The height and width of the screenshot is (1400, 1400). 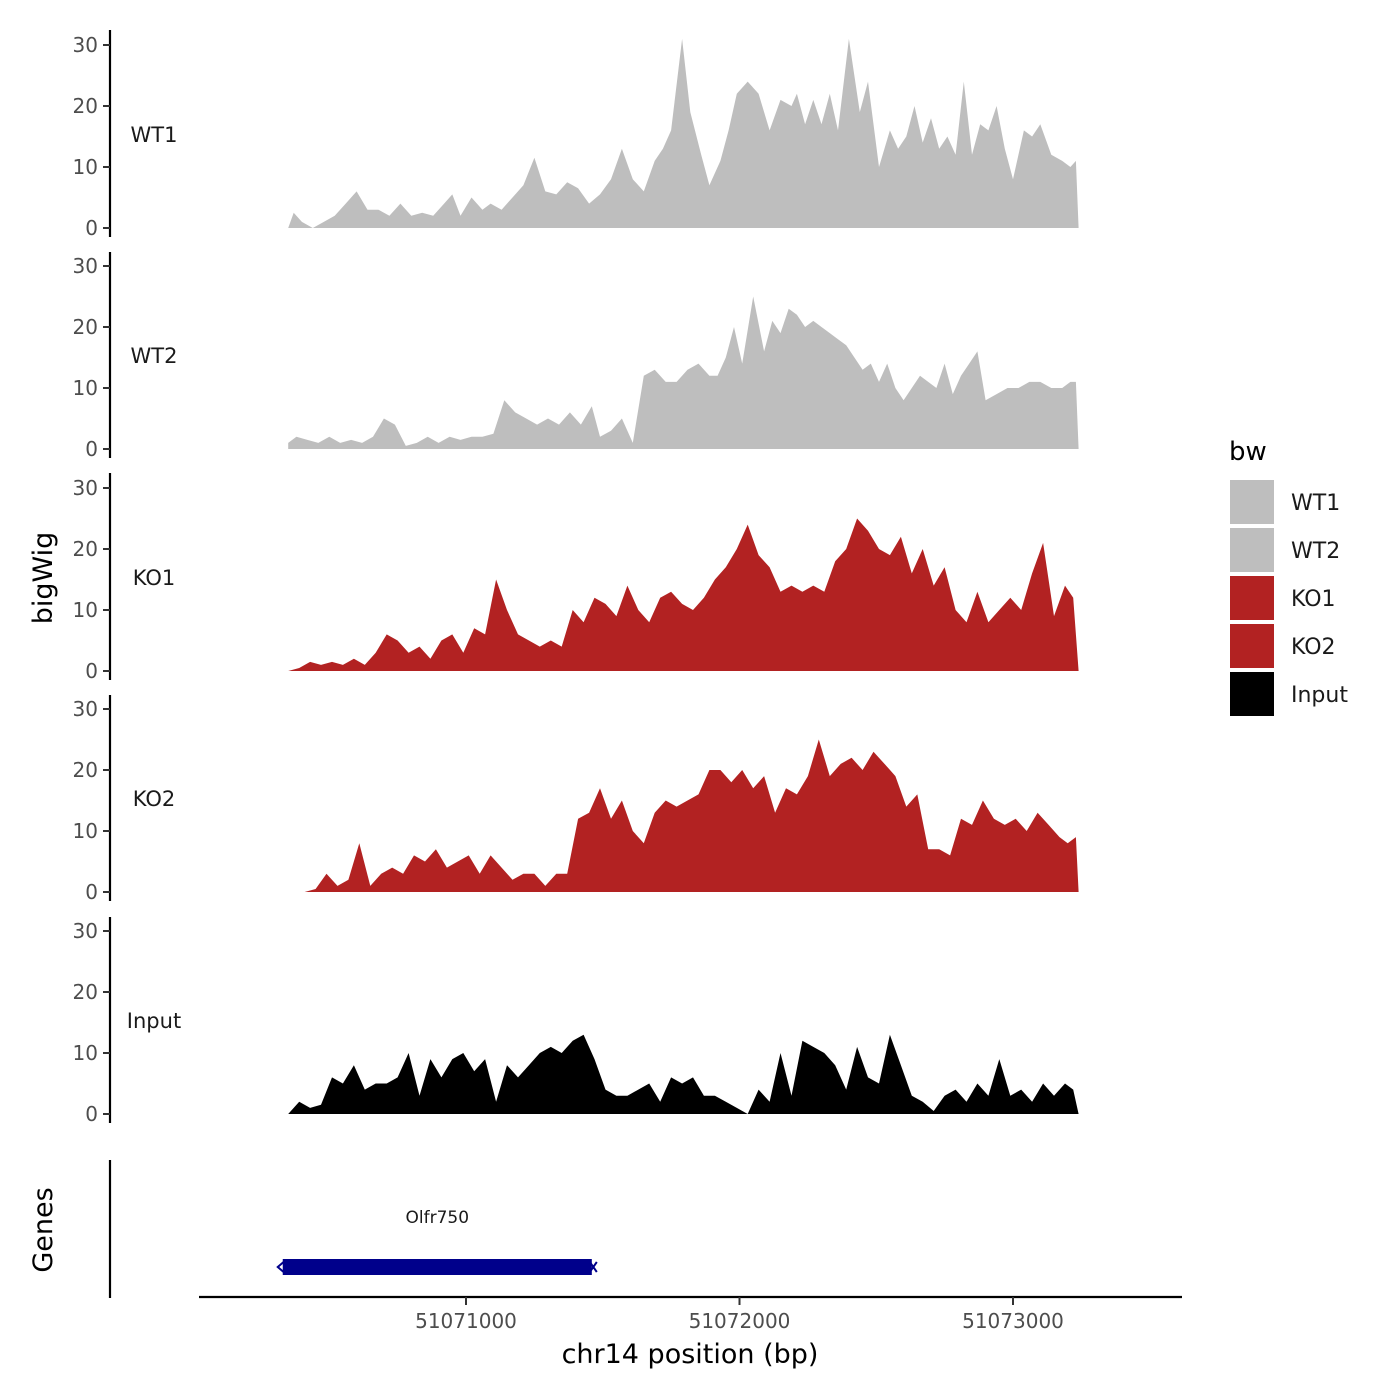 I want to click on area-input, so click(x=683, y=1074).